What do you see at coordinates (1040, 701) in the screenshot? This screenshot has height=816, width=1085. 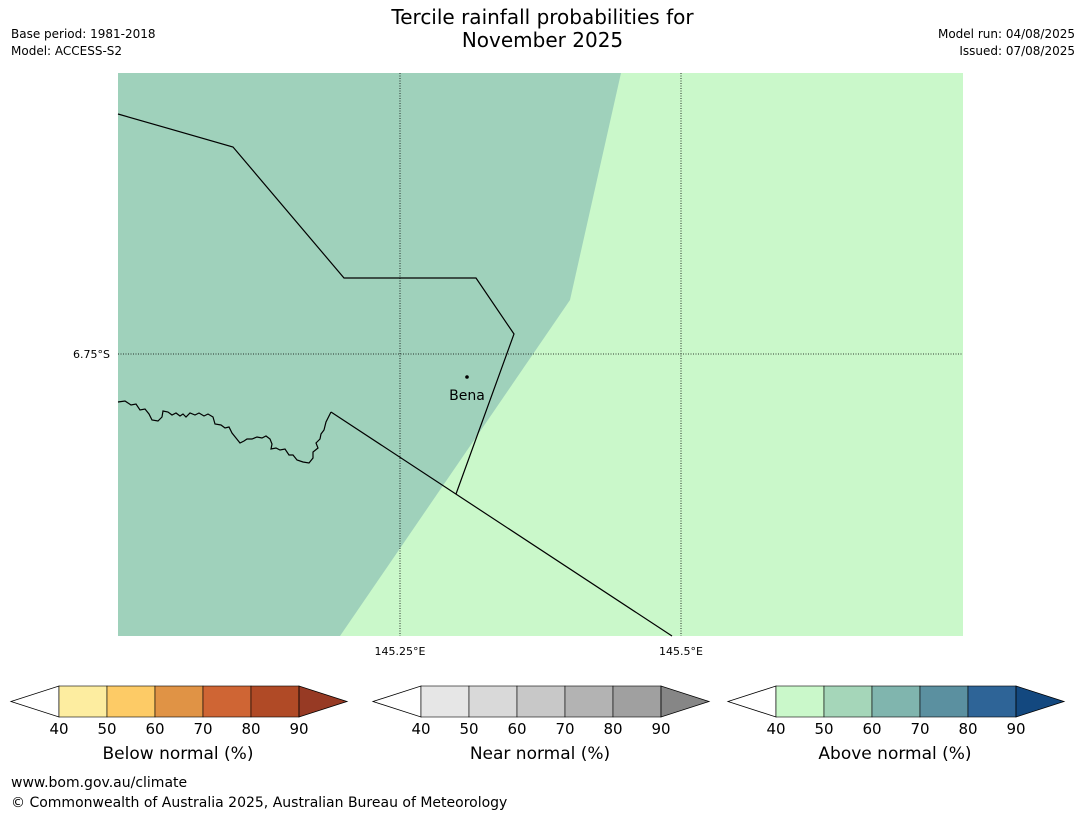 I see `colorbar-above-extend-high` at bounding box center [1040, 701].